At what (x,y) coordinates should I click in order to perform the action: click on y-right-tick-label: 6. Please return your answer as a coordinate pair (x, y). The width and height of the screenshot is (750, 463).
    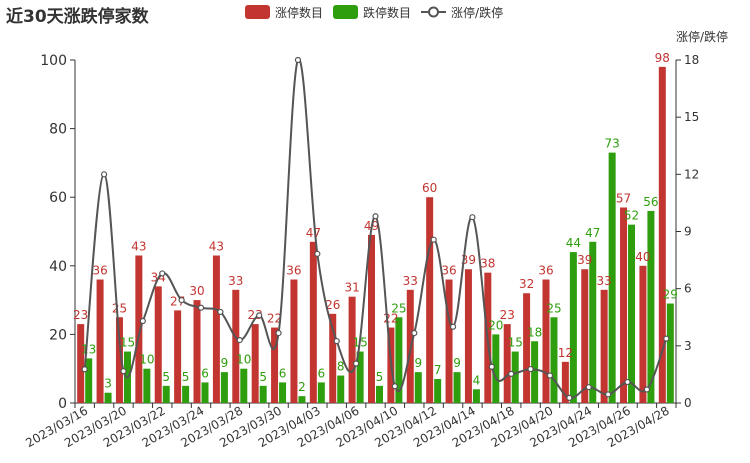
    Looking at the image, I should click on (688, 289).